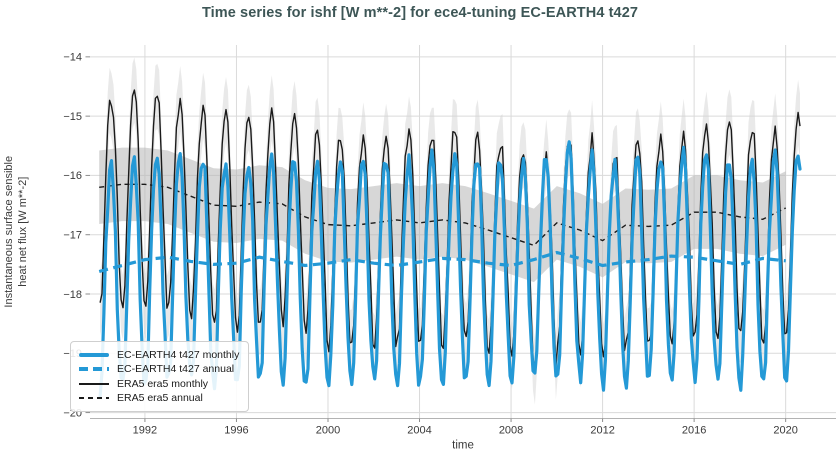  I want to click on x-tick-label: 2008, so click(511, 431).